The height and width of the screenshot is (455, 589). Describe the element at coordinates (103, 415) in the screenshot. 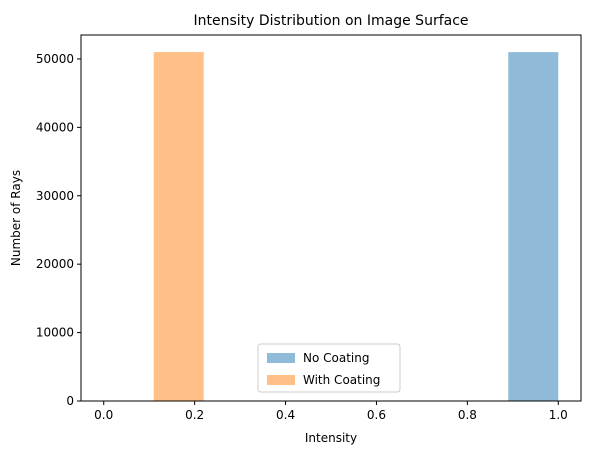

I see `x-tick-label: 0.0` at that location.